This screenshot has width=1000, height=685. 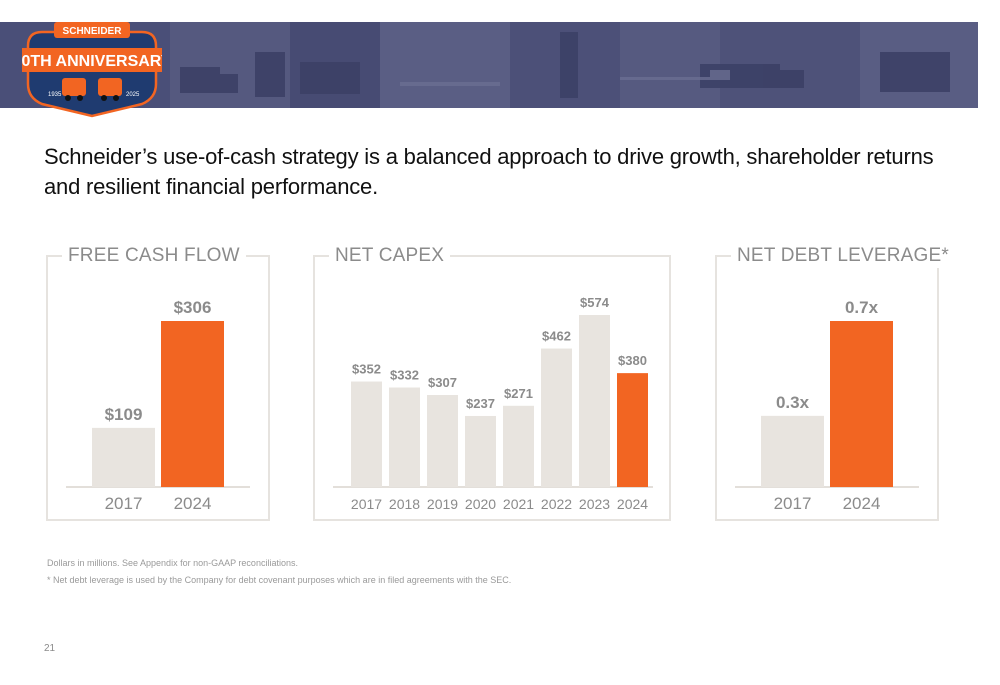 I want to click on data-label-2017: $352, so click(x=366, y=369).